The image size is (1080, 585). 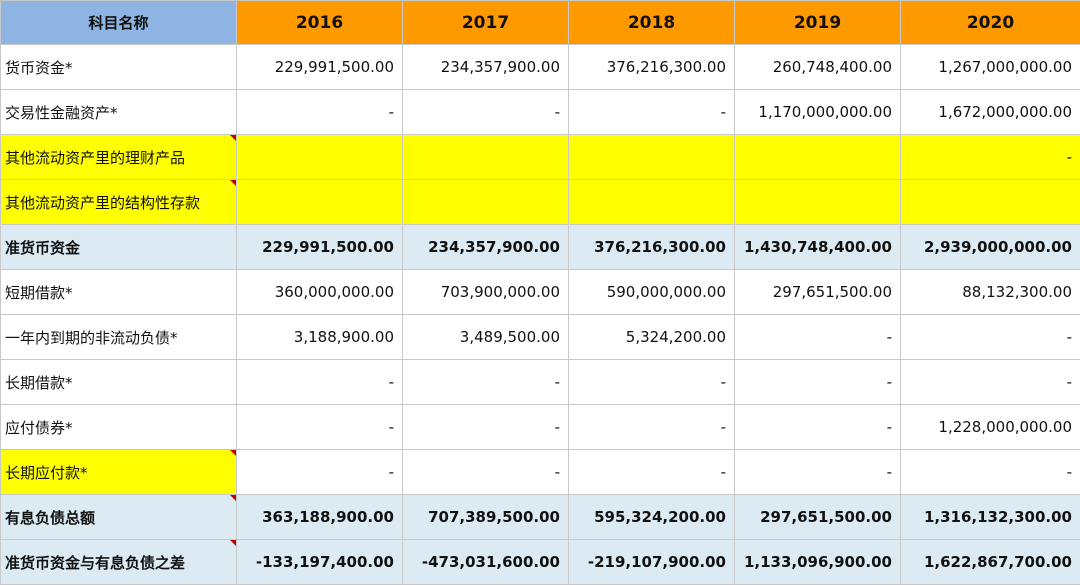 What do you see at coordinates (119, 517) in the screenshot?
I see `row-label: 有息负债总额` at bounding box center [119, 517].